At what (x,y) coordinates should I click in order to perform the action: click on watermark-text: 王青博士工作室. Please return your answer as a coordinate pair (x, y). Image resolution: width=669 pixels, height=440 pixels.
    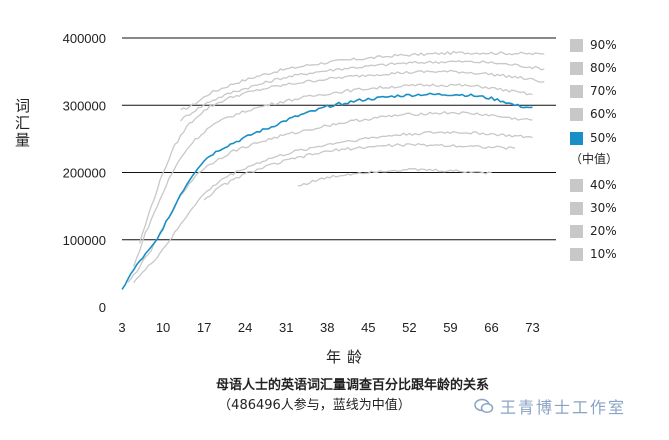
    Looking at the image, I should click on (563, 407).